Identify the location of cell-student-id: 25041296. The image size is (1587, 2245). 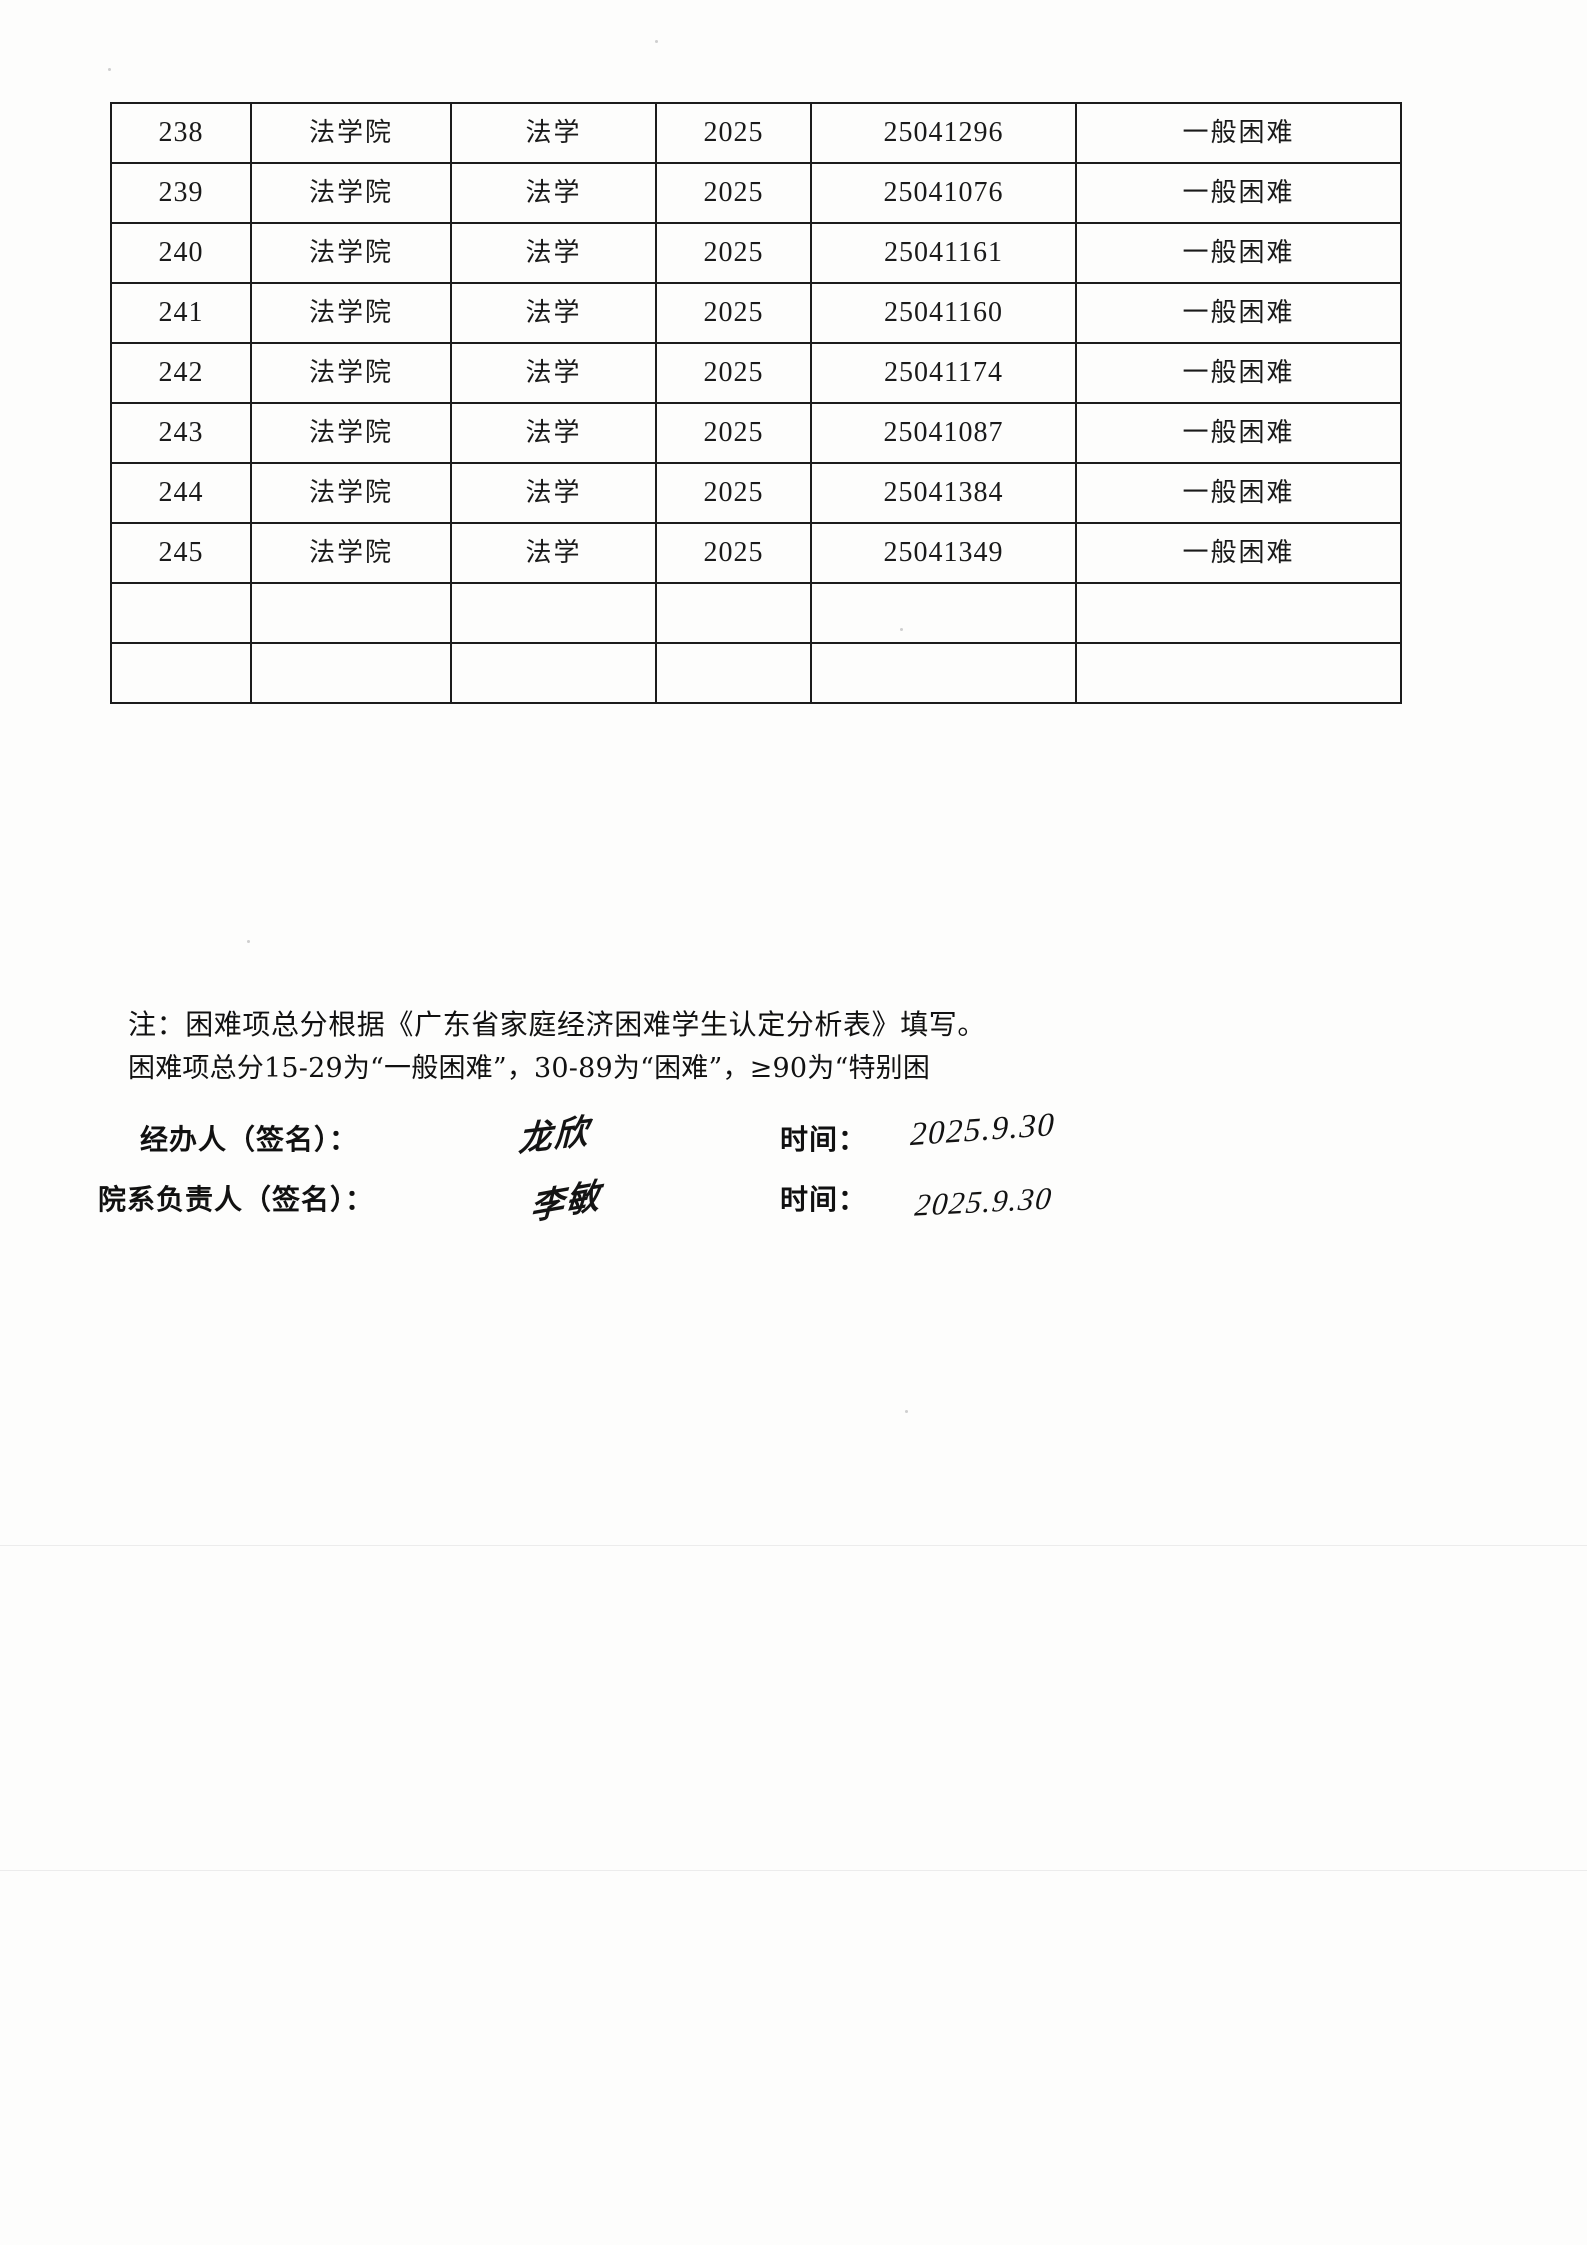
(943, 133).